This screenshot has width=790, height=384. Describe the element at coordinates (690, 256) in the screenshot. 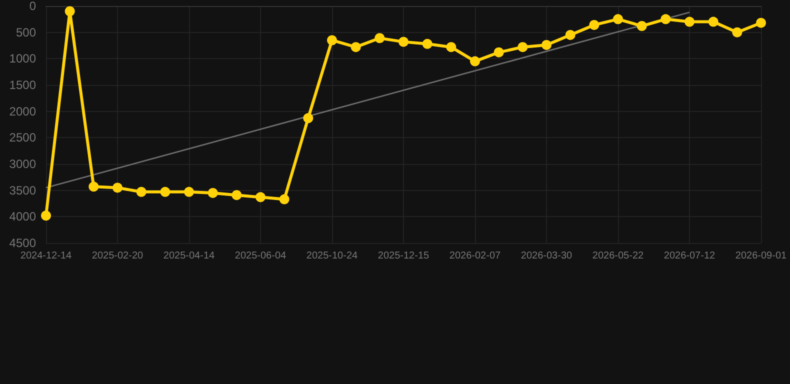

I see `x-tick-label: 2026-07-12` at that location.